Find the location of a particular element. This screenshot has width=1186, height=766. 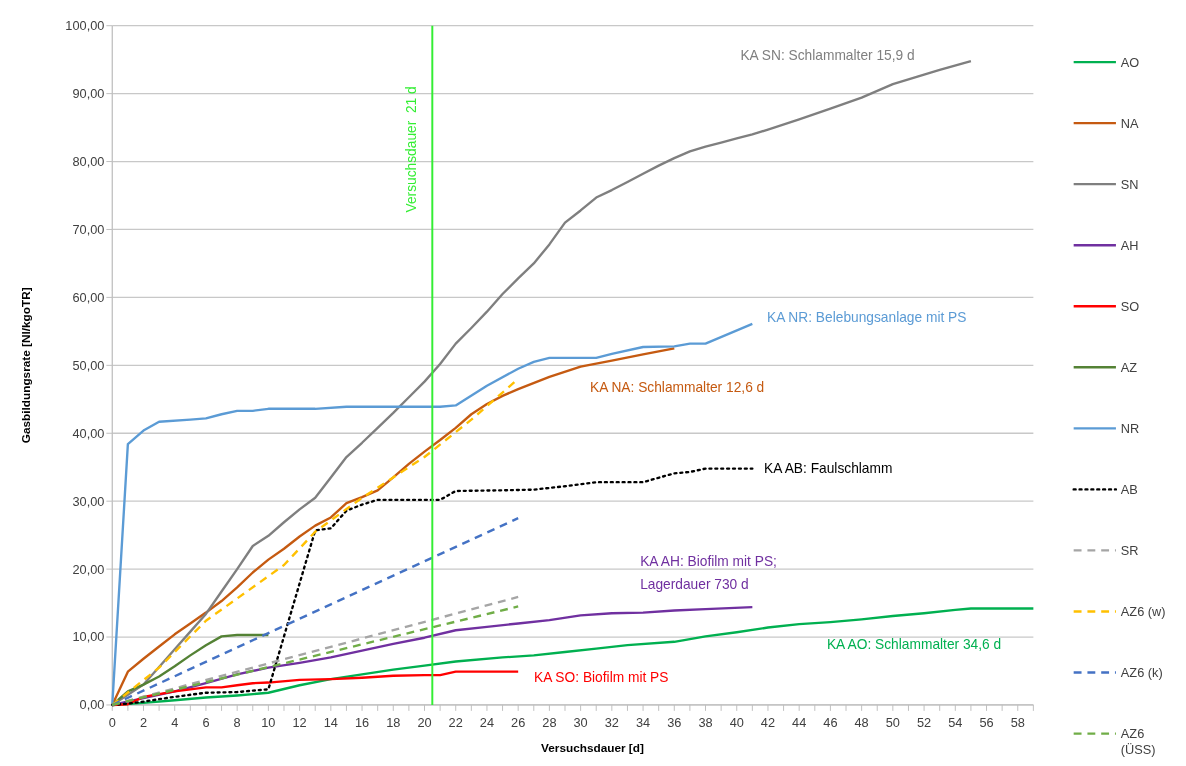

y-axis-title: Gasbildungsrate [Nl/kgoTR] is located at coordinates (25, 365).